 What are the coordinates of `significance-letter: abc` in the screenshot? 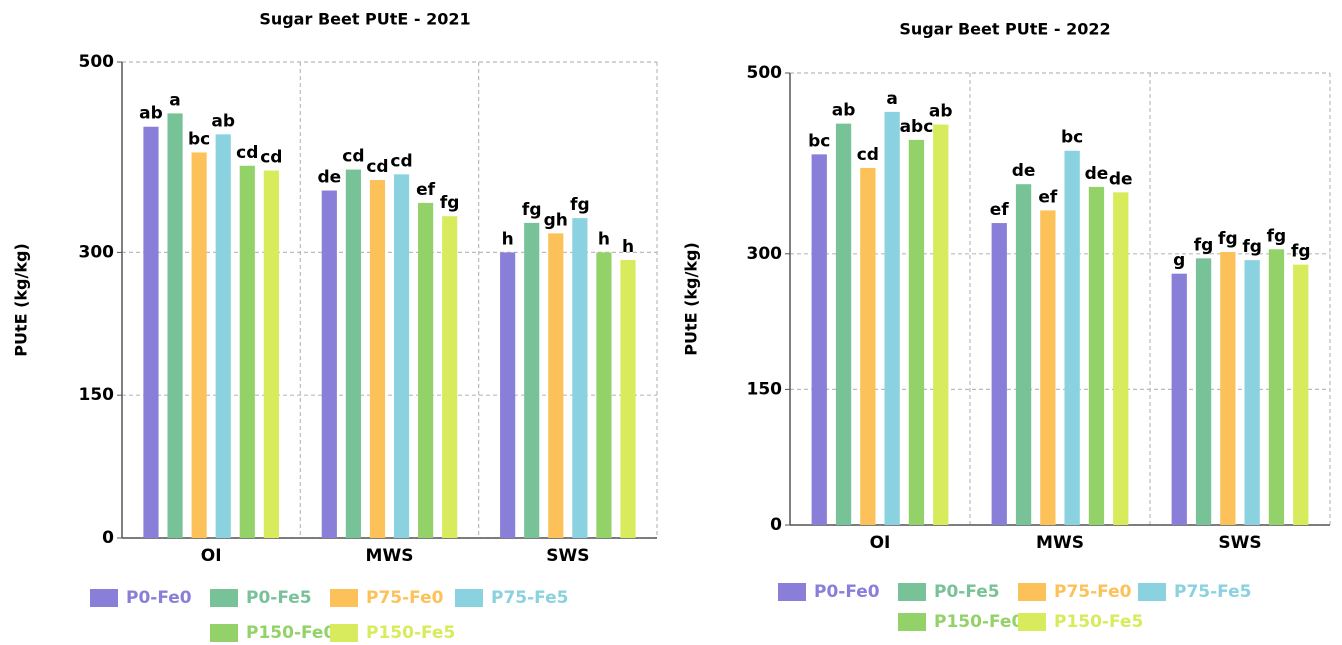 It's located at (917, 127).